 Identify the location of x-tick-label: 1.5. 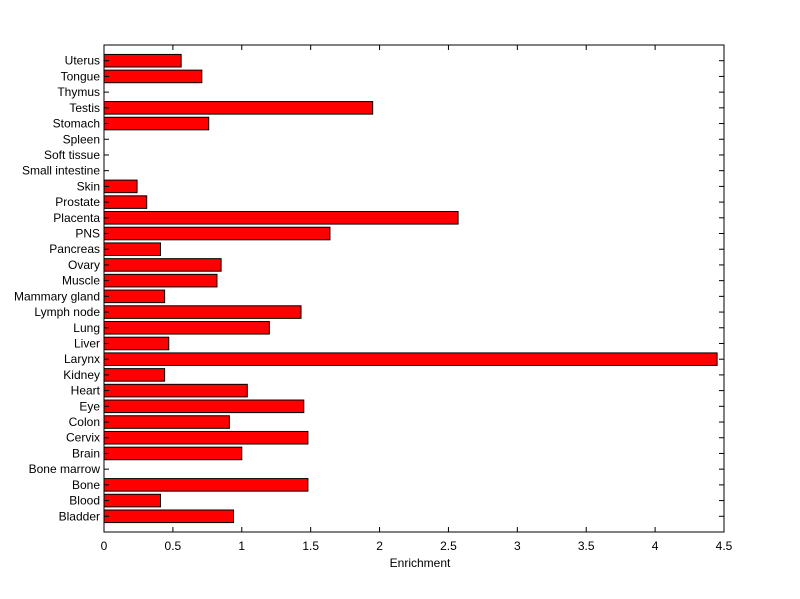
(310, 546).